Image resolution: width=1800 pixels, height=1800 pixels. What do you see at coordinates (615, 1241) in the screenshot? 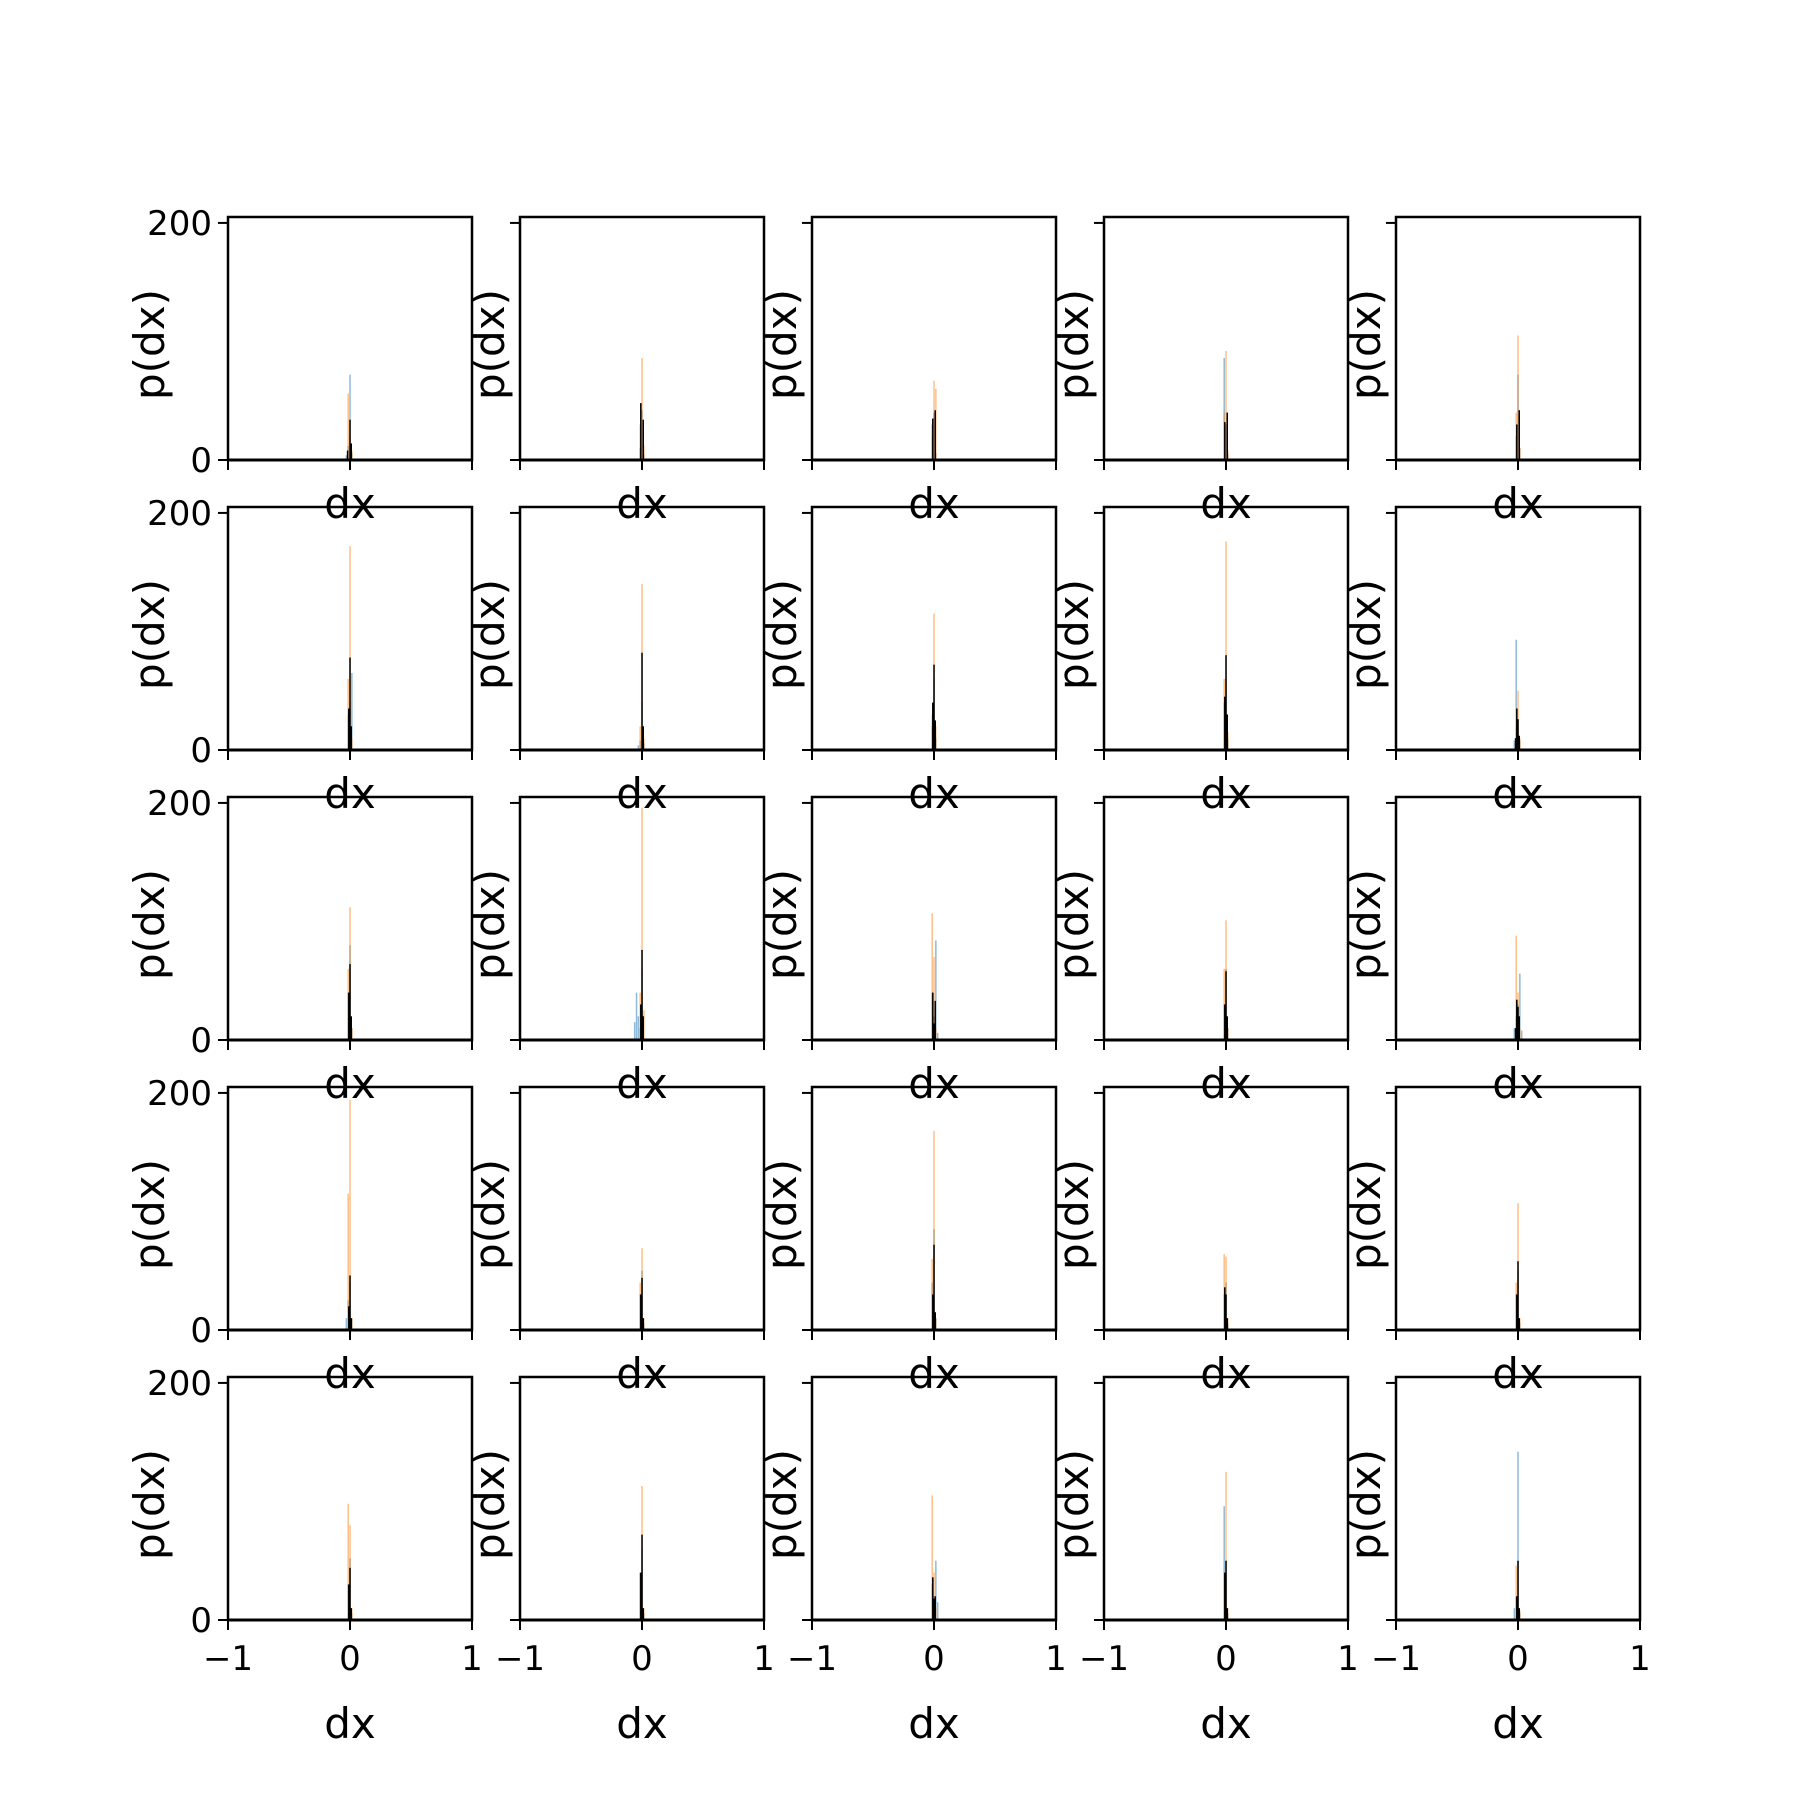
I see `subplot-r3-c1: dx p(dx)` at bounding box center [615, 1241].